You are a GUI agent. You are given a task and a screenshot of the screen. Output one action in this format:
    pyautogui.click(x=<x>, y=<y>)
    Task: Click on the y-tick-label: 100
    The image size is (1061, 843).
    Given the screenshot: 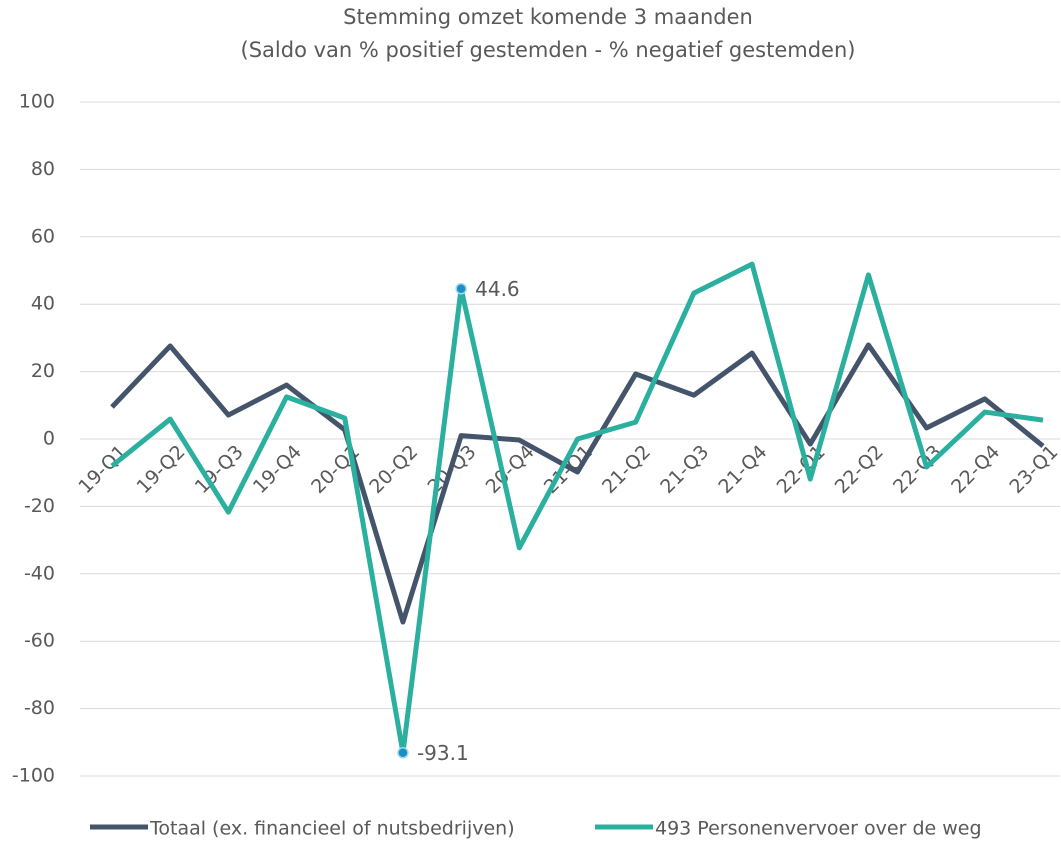 What is the action you would take?
    pyautogui.click(x=37, y=102)
    